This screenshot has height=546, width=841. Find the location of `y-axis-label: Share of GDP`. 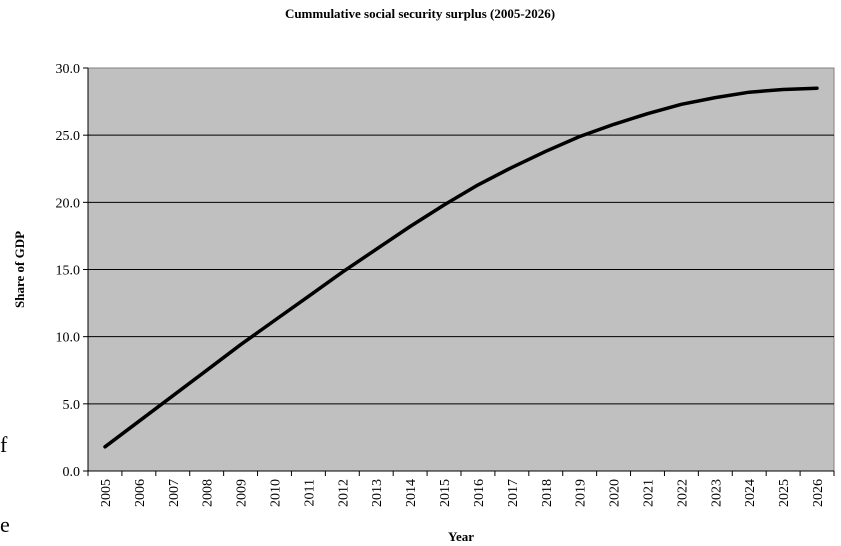

y-axis-label: Share of GDP is located at coordinates (19, 269).